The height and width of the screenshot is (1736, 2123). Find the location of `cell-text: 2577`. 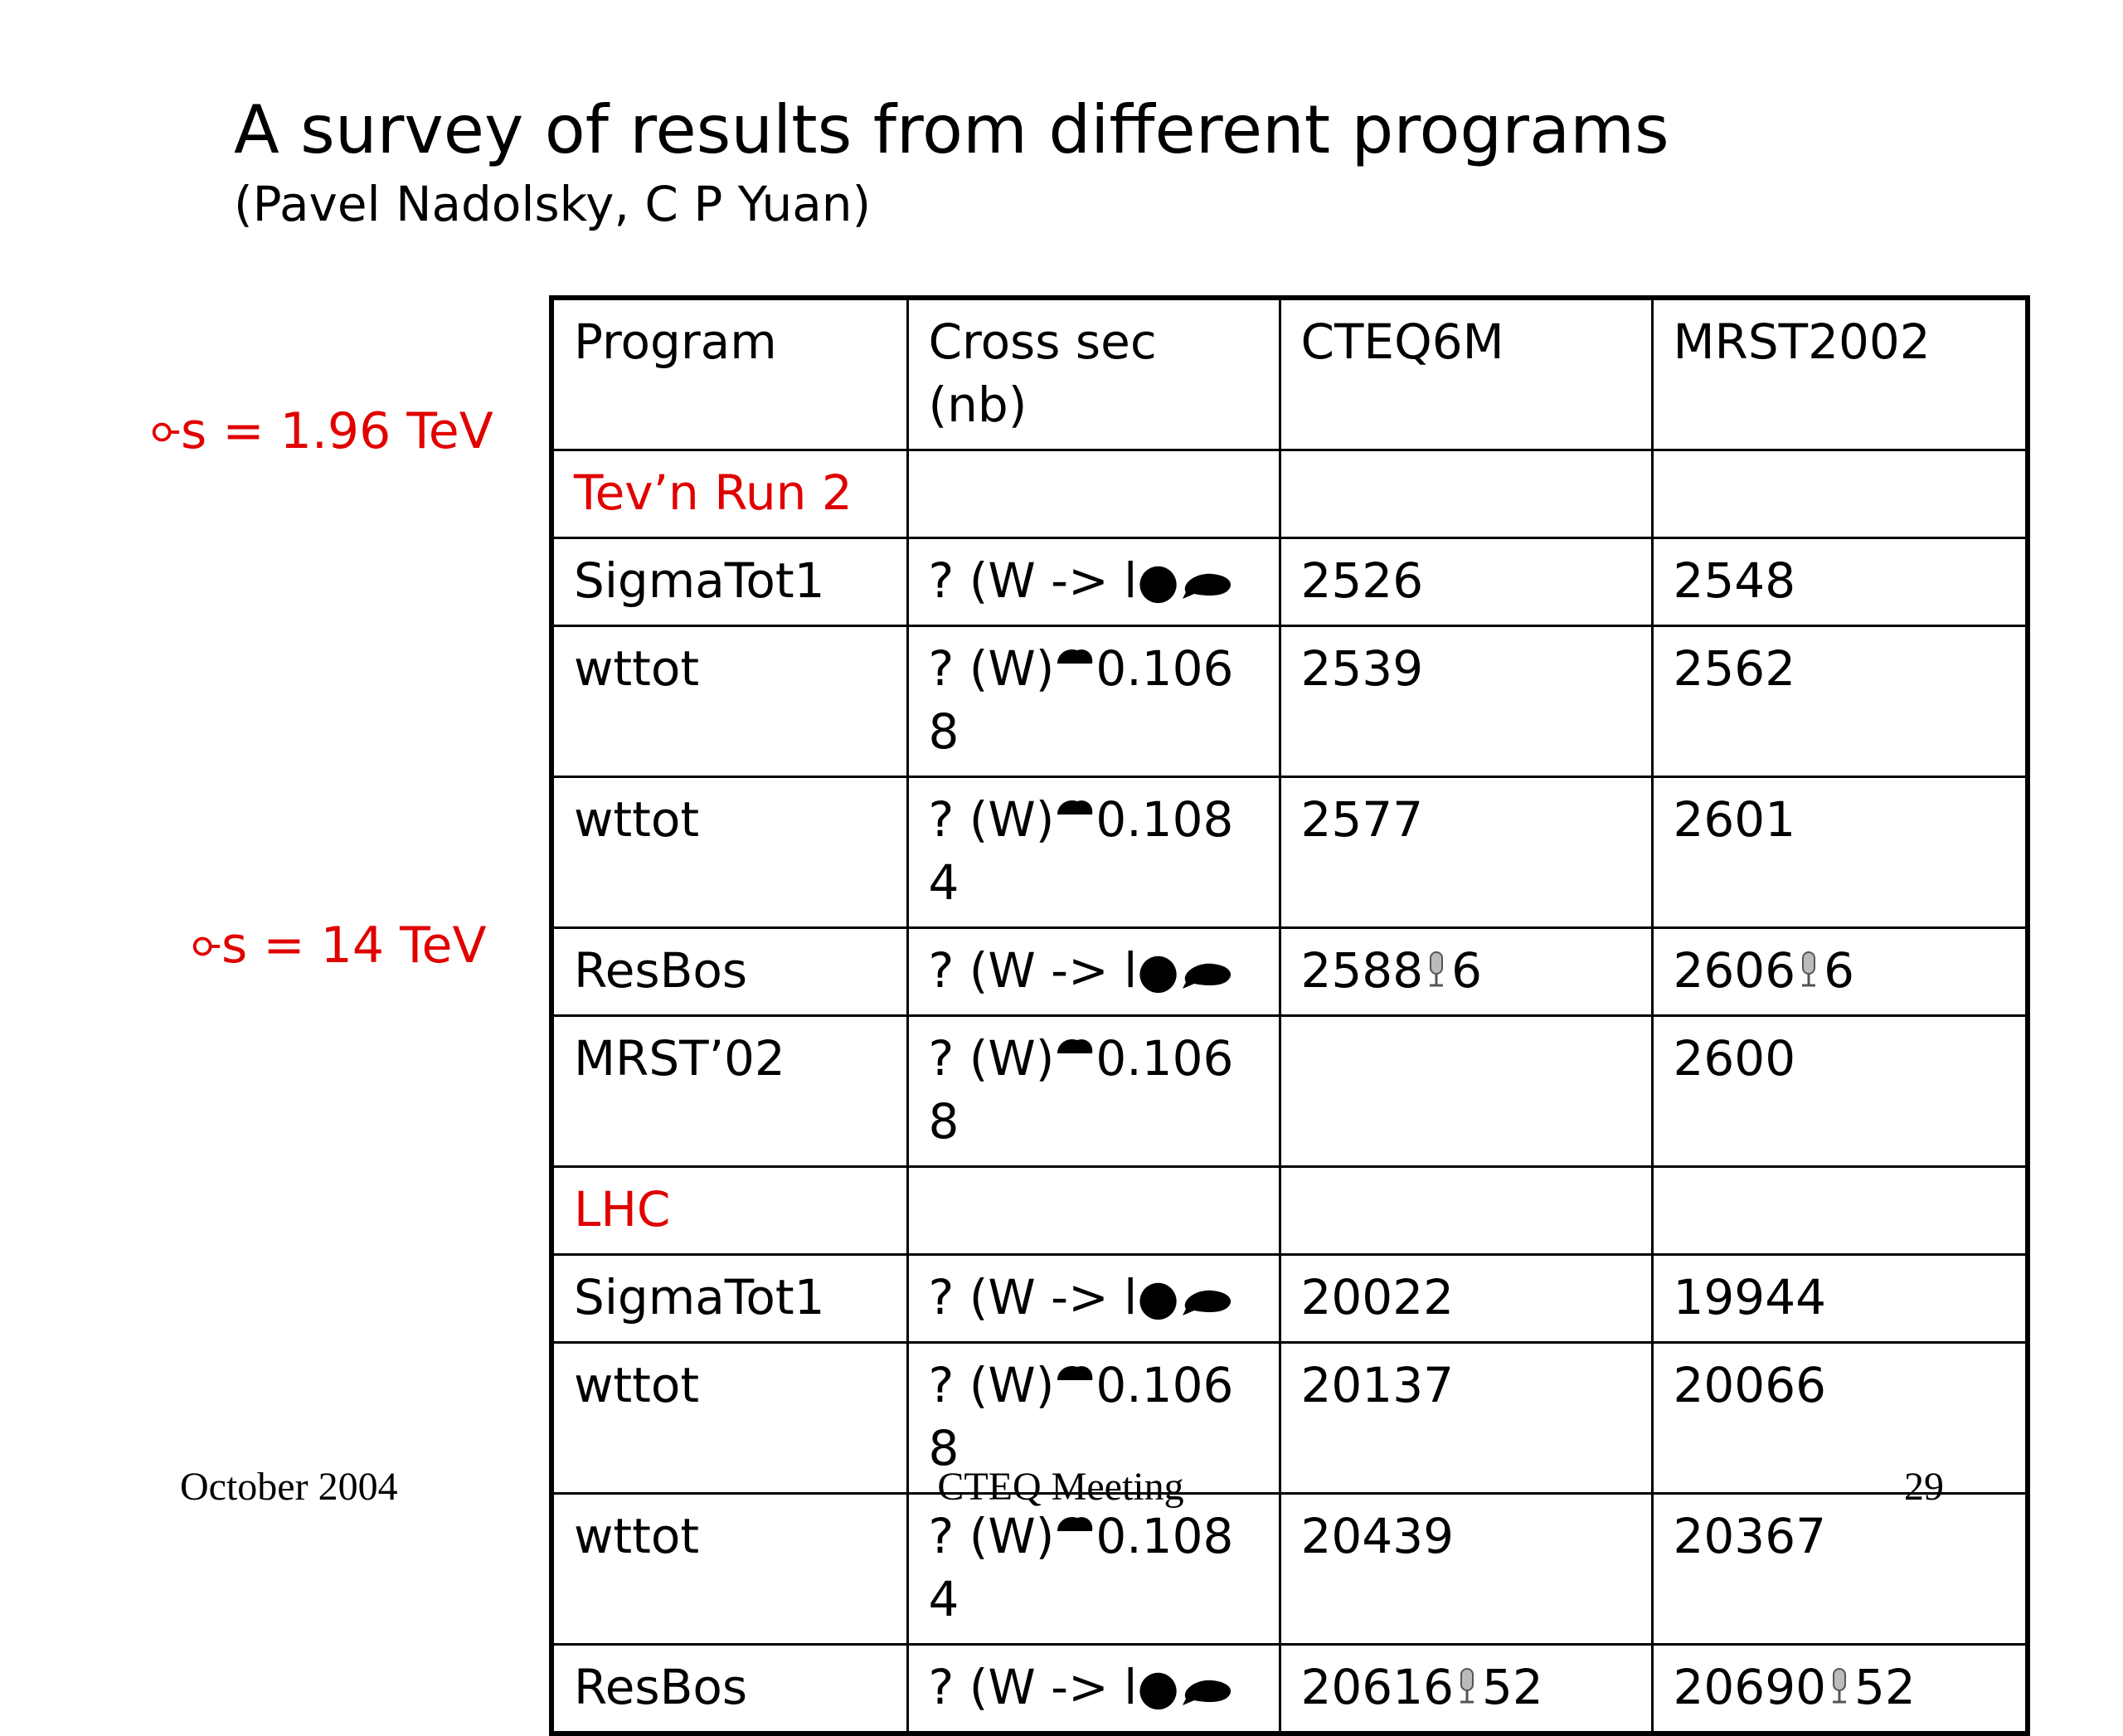

cell-text: 2577 is located at coordinates (1362, 819).